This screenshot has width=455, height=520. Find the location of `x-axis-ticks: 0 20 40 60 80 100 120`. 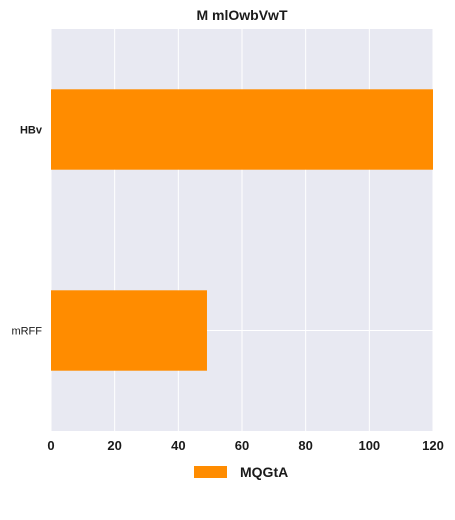

x-axis-ticks: 0 20 40 60 80 100 120 is located at coordinates (245, 445).